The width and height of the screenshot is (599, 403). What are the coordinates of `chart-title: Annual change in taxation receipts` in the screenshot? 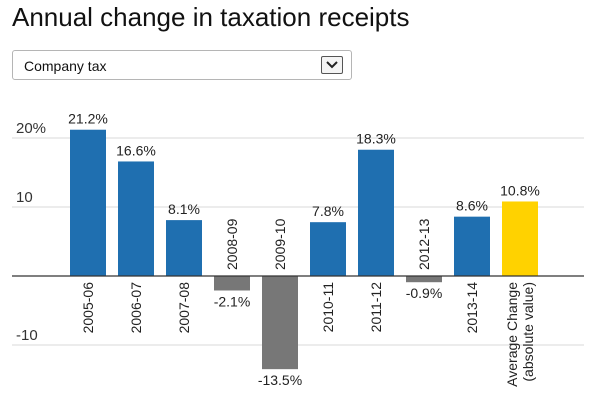 It's located at (211, 17).